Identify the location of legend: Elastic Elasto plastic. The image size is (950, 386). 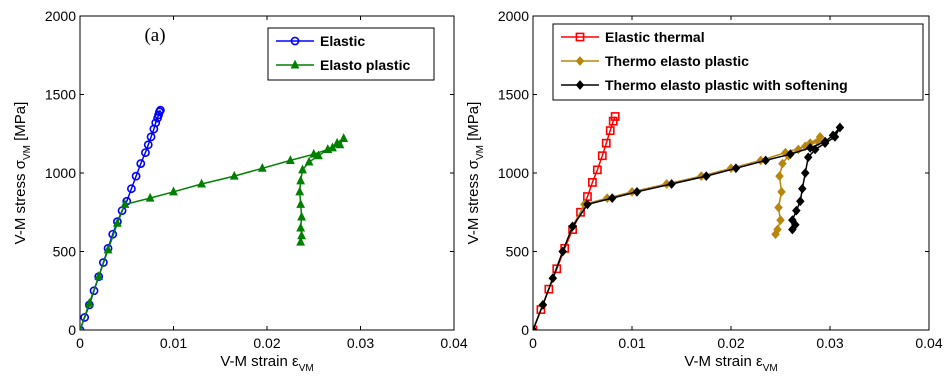
(351, 54).